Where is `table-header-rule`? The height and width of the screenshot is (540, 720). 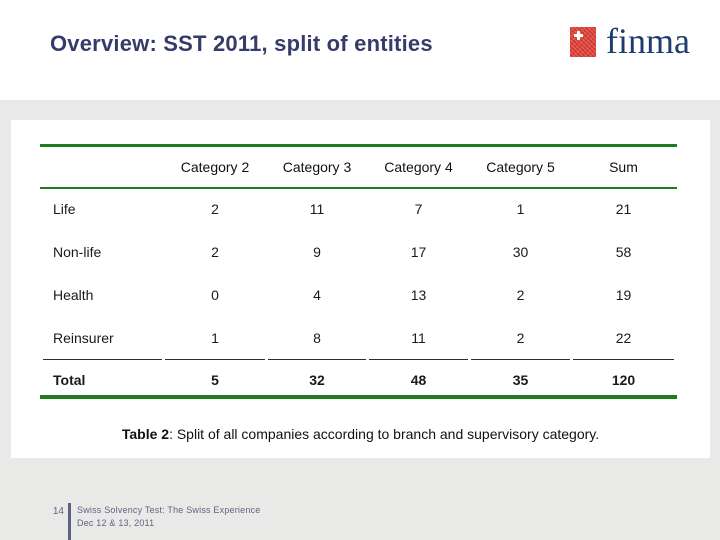
table-header-rule is located at coordinates (358, 188).